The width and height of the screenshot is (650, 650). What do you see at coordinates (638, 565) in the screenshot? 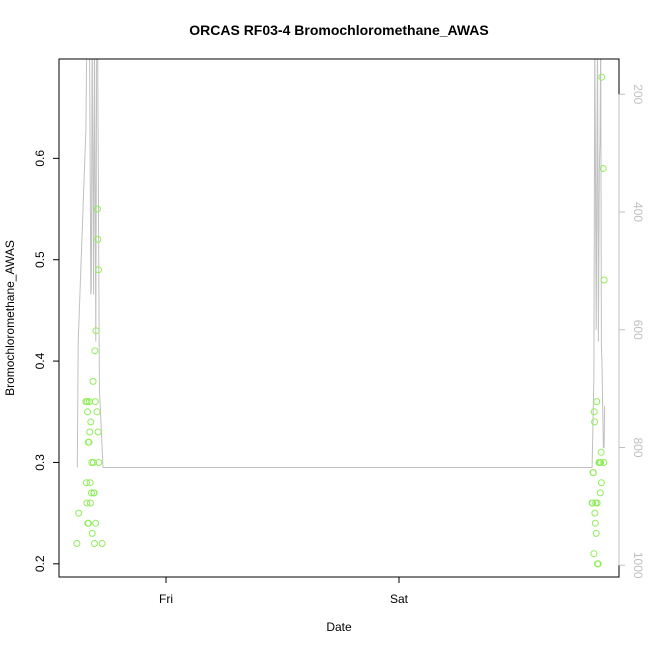
I see `y2-tick-label: 1000` at bounding box center [638, 565].